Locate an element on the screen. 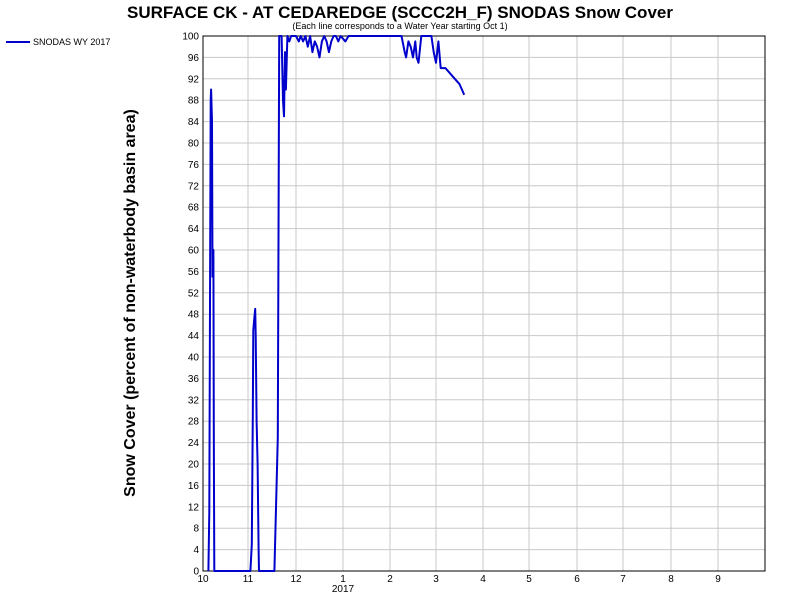 Image resolution: width=800 pixels, height=600 pixels. y-tick-label: 96 is located at coordinates (194, 58).